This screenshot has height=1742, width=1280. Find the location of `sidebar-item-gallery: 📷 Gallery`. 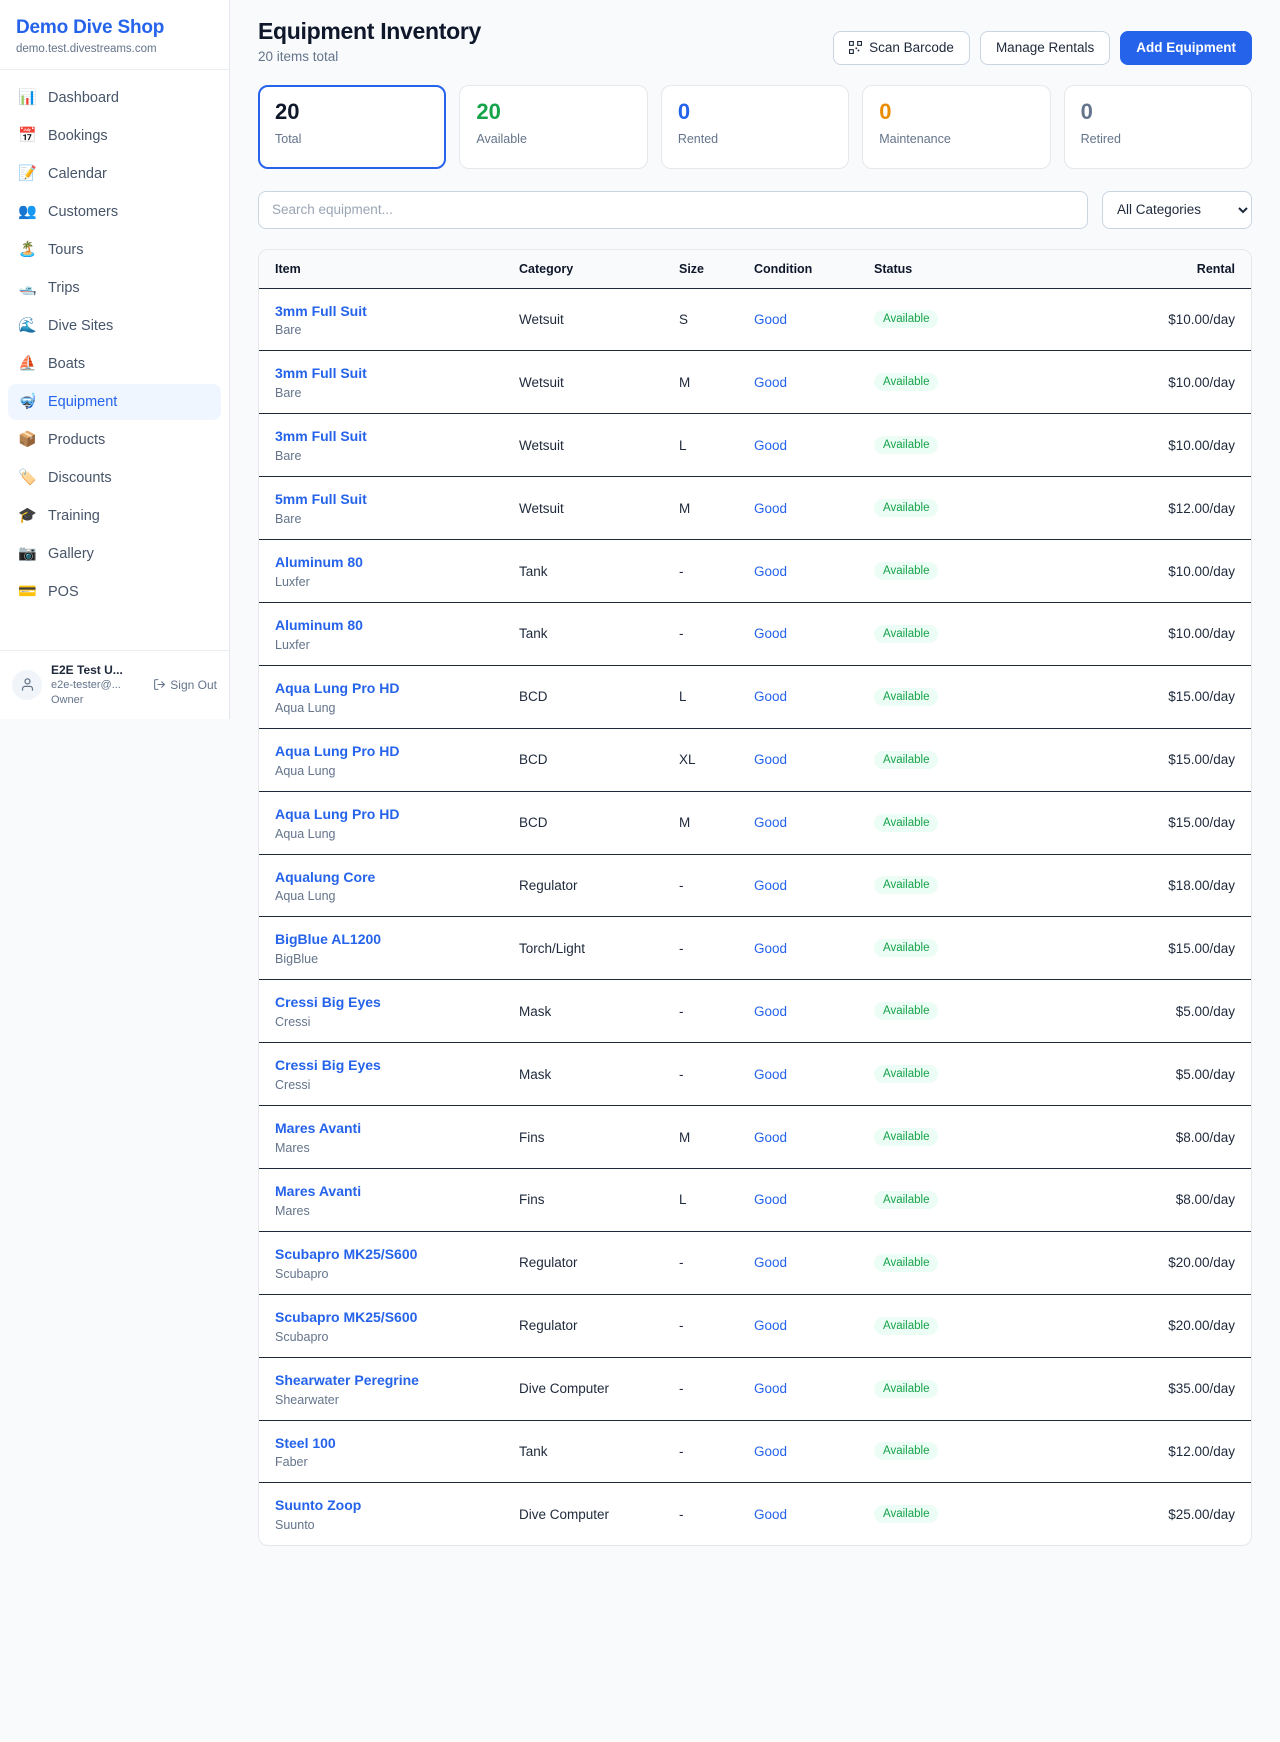

sidebar-item-gallery: 📷 Gallery is located at coordinates (114, 554).